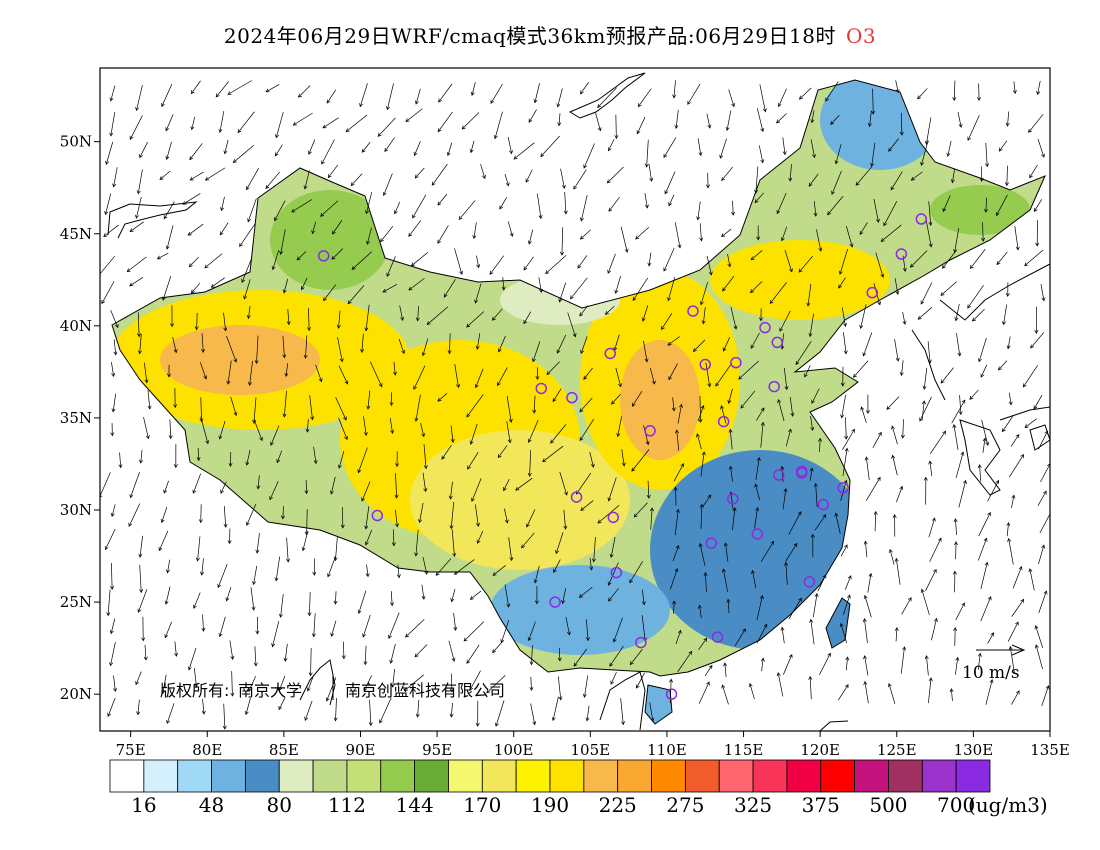  I want to click on lon-tick-label: 110E, so click(667, 750).